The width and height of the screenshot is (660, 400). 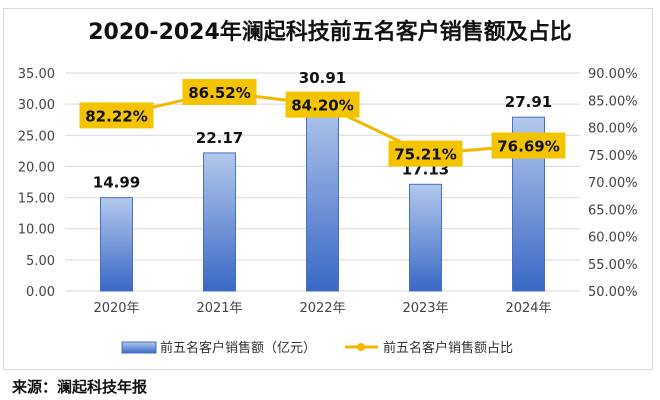 What do you see at coordinates (36, 167) in the screenshot?
I see `y-left-tick: 20.00` at bounding box center [36, 167].